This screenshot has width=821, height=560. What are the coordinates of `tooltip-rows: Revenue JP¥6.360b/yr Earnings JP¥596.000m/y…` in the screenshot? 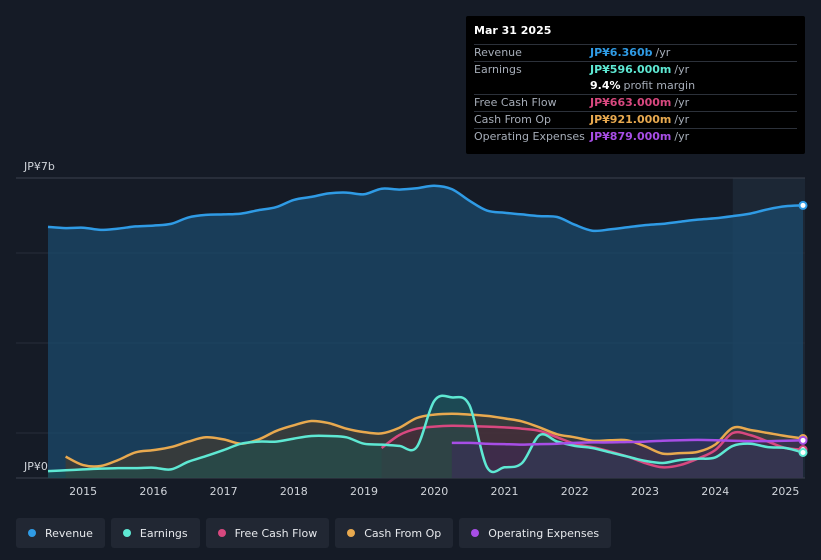 It's located at (635, 94).